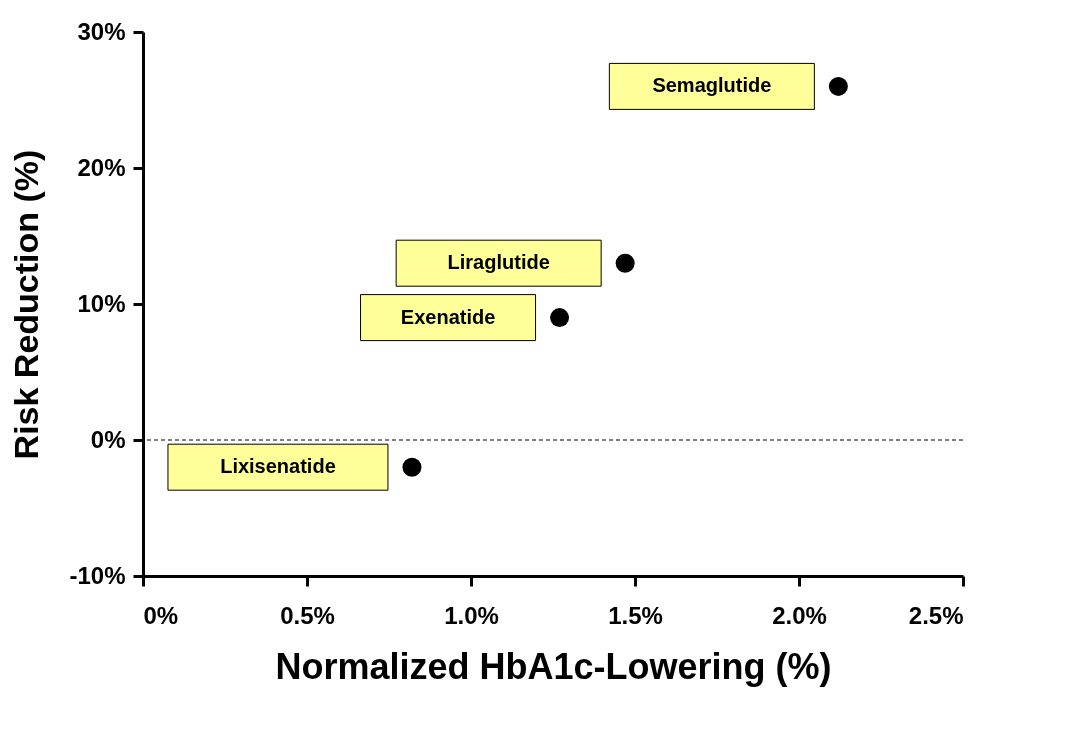 The height and width of the screenshot is (732, 1085). What do you see at coordinates (936, 615) in the screenshot?
I see `x-tick-label: 2.5%` at bounding box center [936, 615].